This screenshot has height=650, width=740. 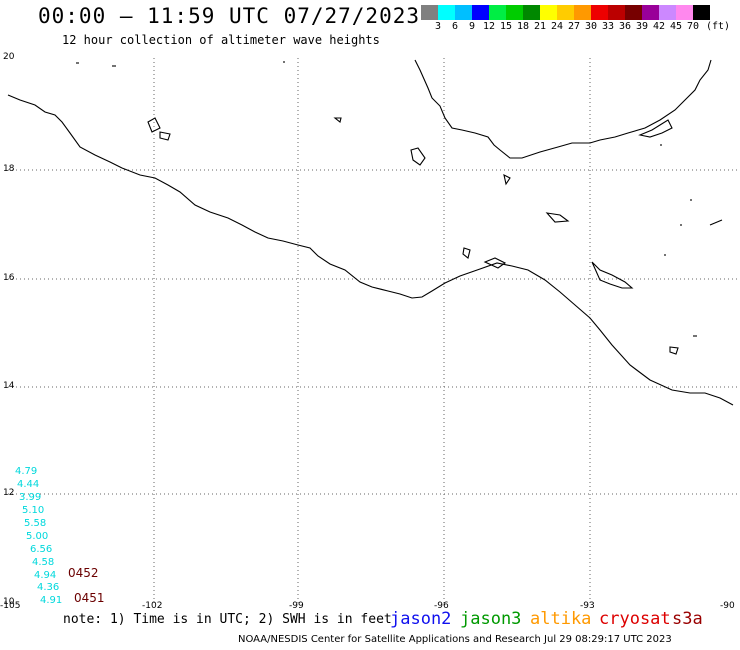 What do you see at coordinates (51, 600) in the screenshot?
I see `wave-height-value: 4.91` at bounding box center [51, 600].